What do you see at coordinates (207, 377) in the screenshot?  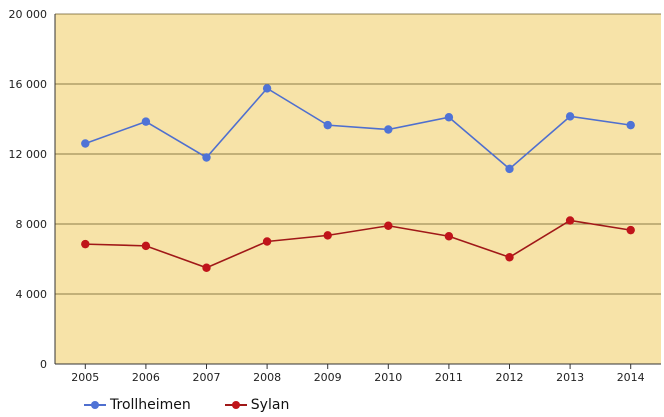 I see `x-tick-label: 2007` at bounding box center [207, 377].